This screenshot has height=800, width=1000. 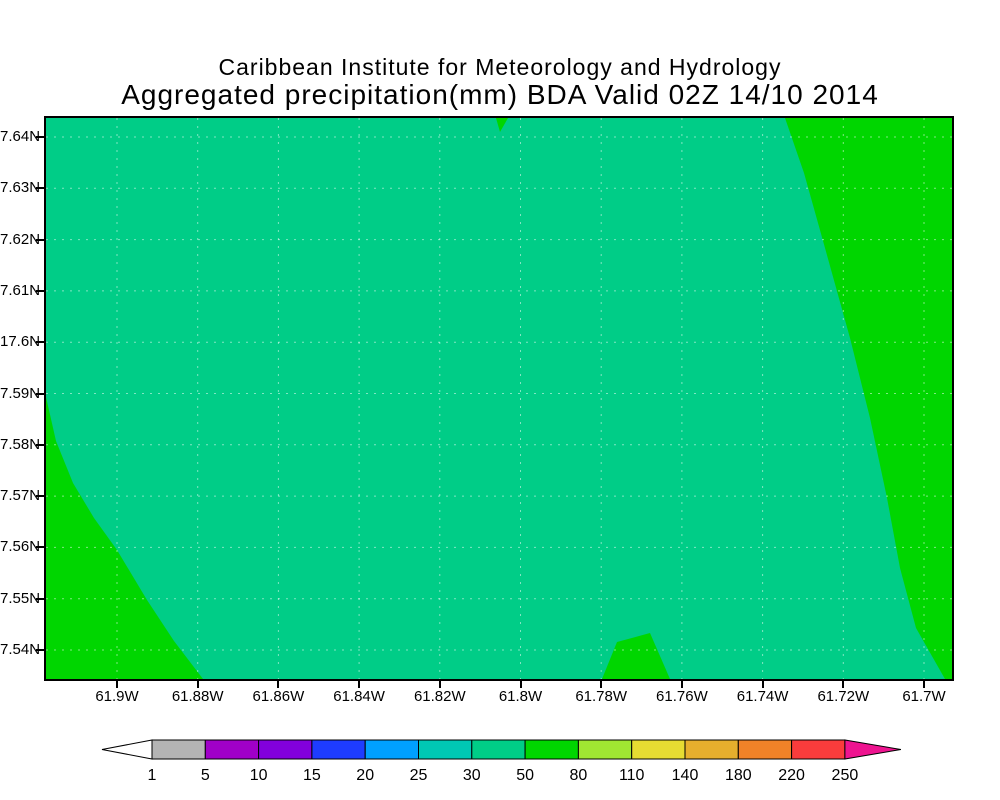 What do you see at coordinates (685, 775) in the screenshot?
I see `colorbar-label: 140` at bounding box center [685, 775].